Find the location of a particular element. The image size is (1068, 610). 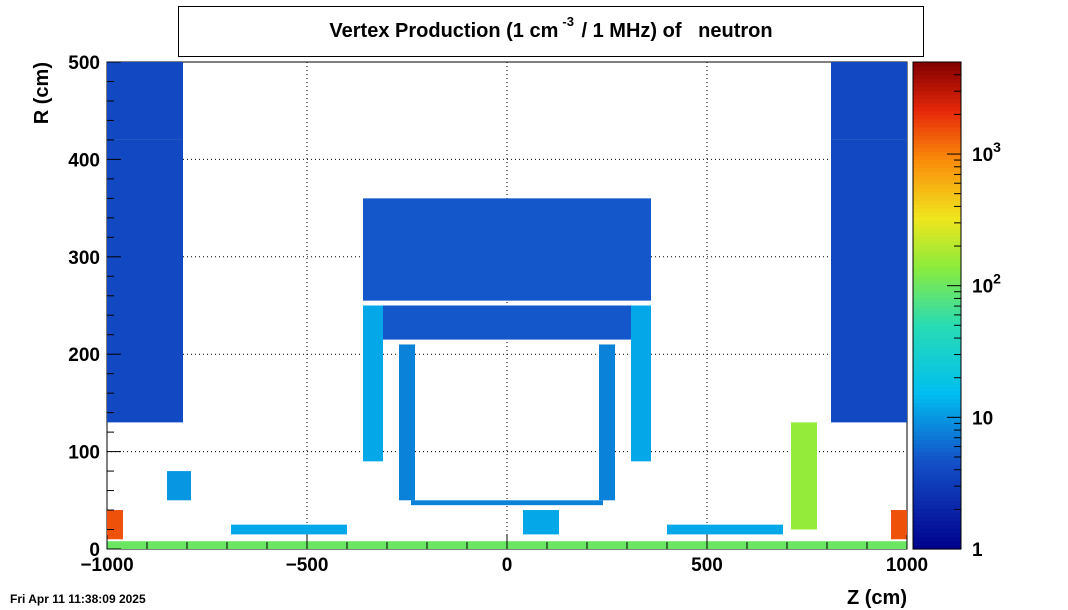

chart-title-rest: / 1 MHz) of neutron is located at coordinates (674, 31).